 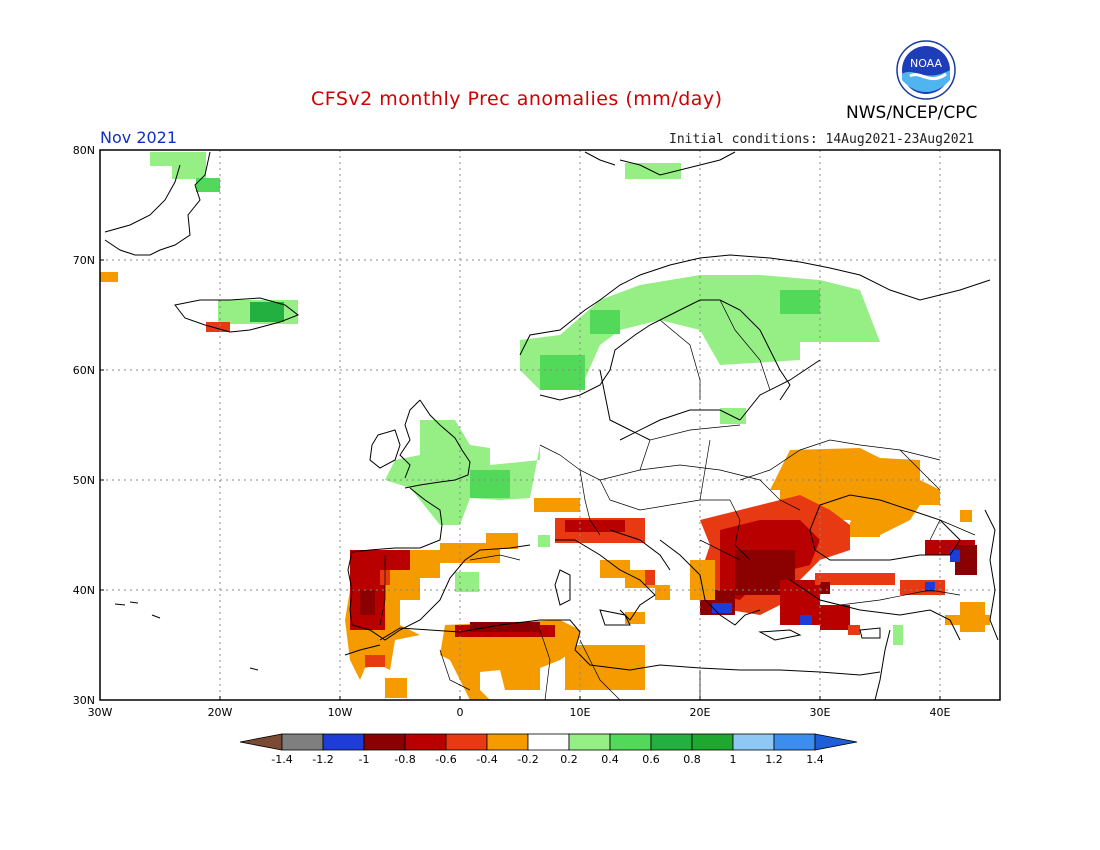 I want to click on lon-label: 40E, so click(x=940, y=712).